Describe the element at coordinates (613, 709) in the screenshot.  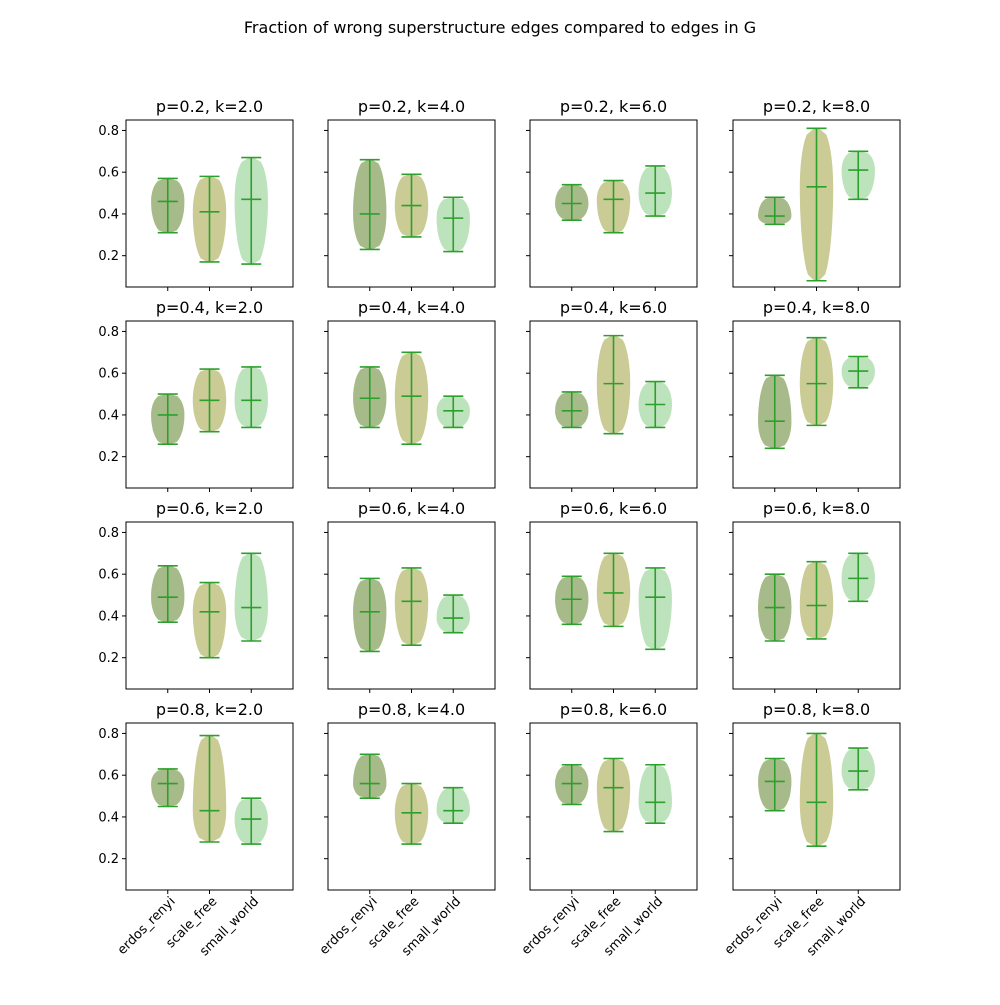
I see `panel-title: p=0.8, k=6.0` at that location.